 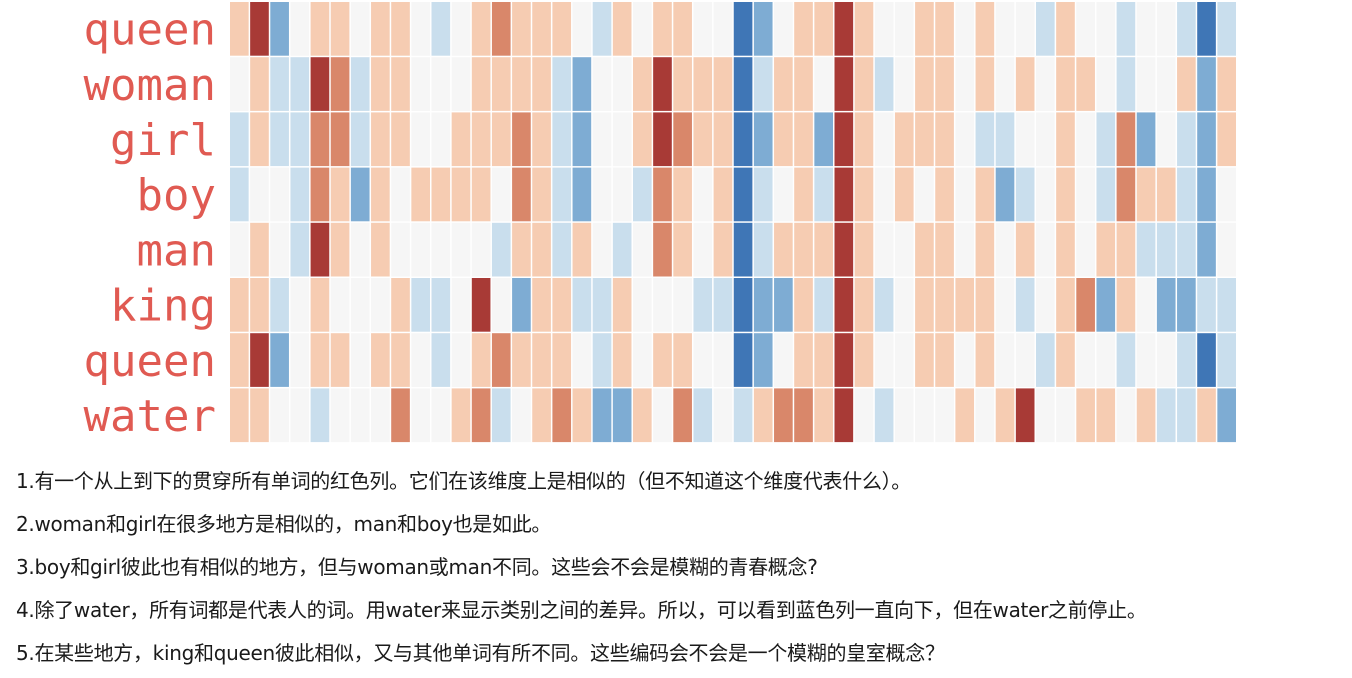 I want to click on cell-r5-c40, so click(x=1045, y=305).